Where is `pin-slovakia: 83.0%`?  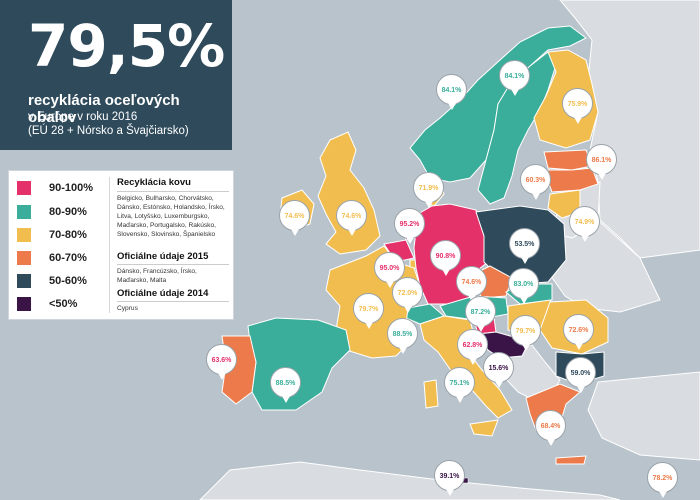
pin-slovakia: 83.0% is located at coordinates (523, 286).